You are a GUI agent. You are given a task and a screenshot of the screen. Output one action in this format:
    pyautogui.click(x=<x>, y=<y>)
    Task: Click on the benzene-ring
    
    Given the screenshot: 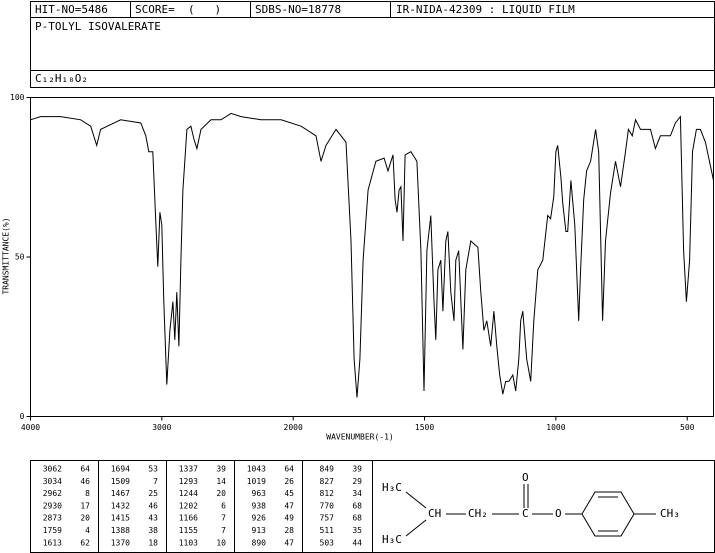 What is the action you would take?
    pyautogui.click(x=608, y=514)
    